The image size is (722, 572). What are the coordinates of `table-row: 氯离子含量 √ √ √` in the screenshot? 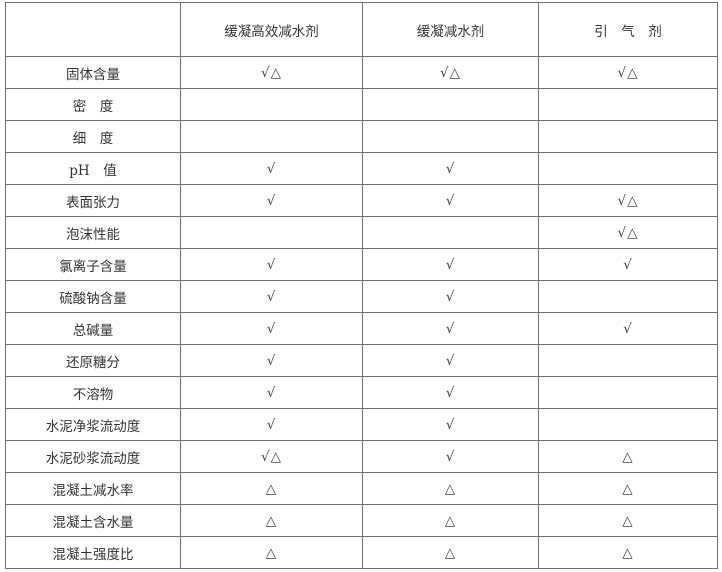 It's located at (361, 264).